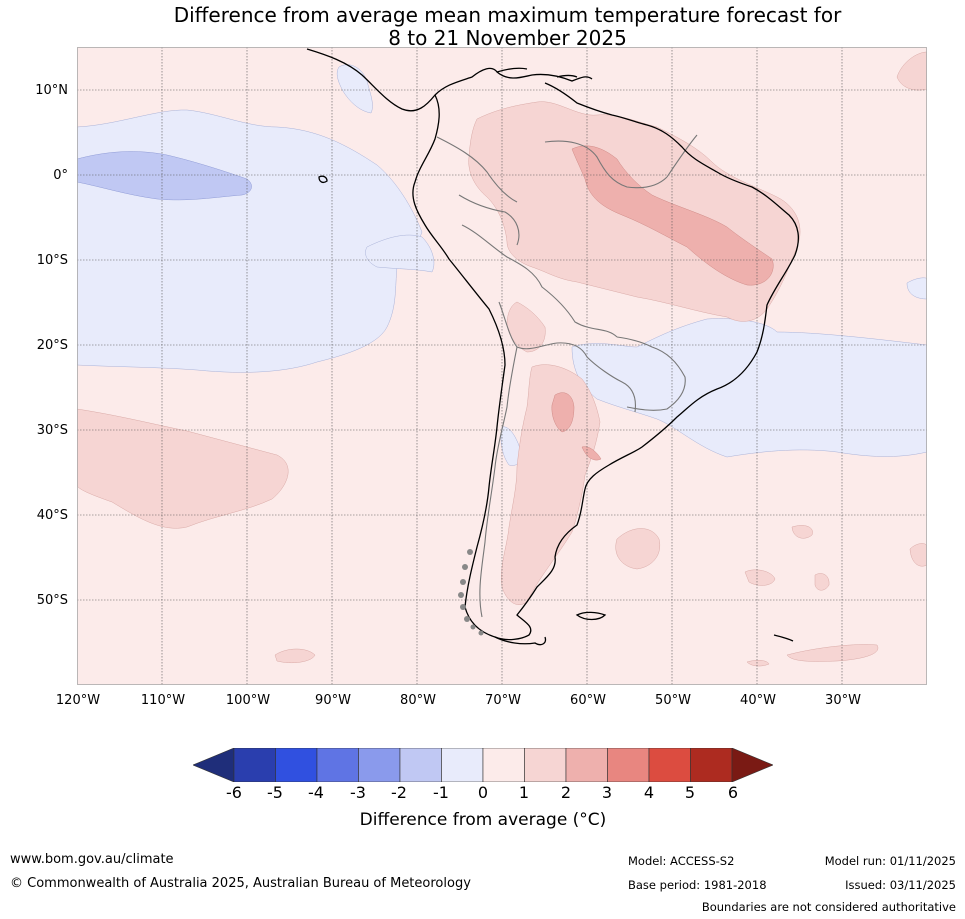 This screenshot has height=919, width=965. What do you see at coordinates (52, 515) in the screenshot?
I see `lat-label-40s: 40°S` at bounding box center [52, 515].